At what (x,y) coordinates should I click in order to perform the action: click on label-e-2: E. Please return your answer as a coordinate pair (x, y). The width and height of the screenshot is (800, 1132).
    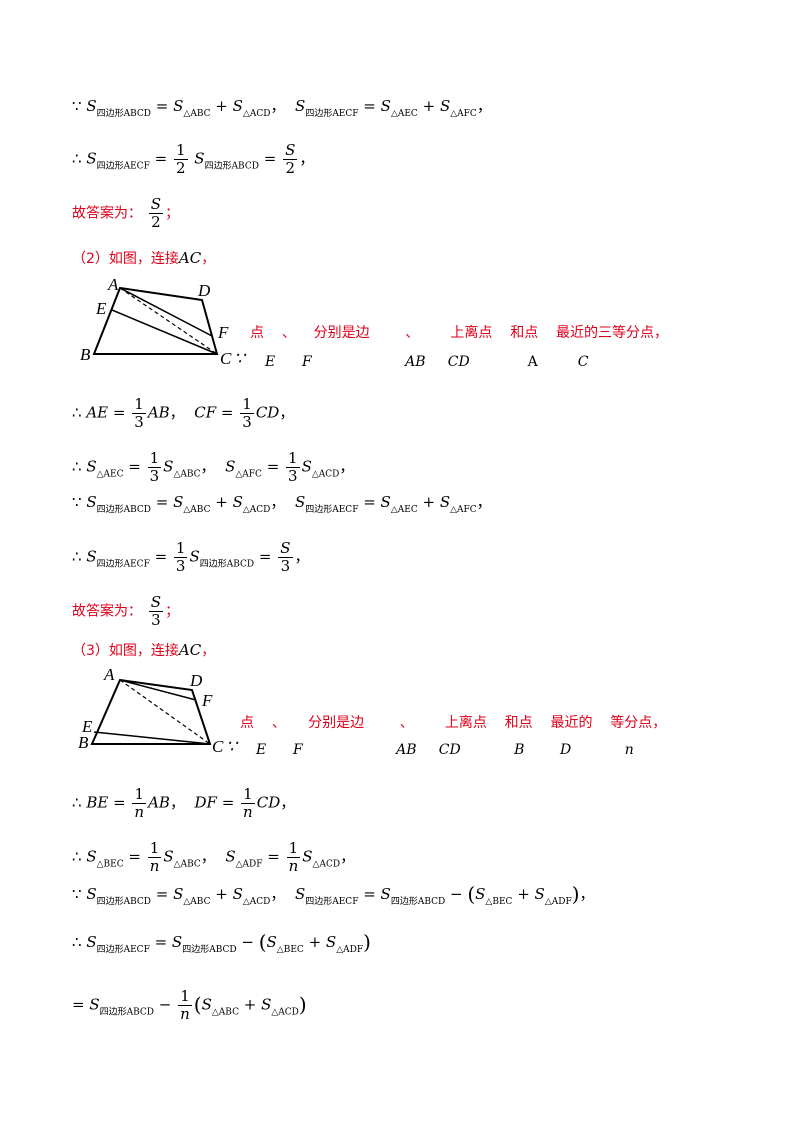
    Looking at the image, I should click on (87, 726).